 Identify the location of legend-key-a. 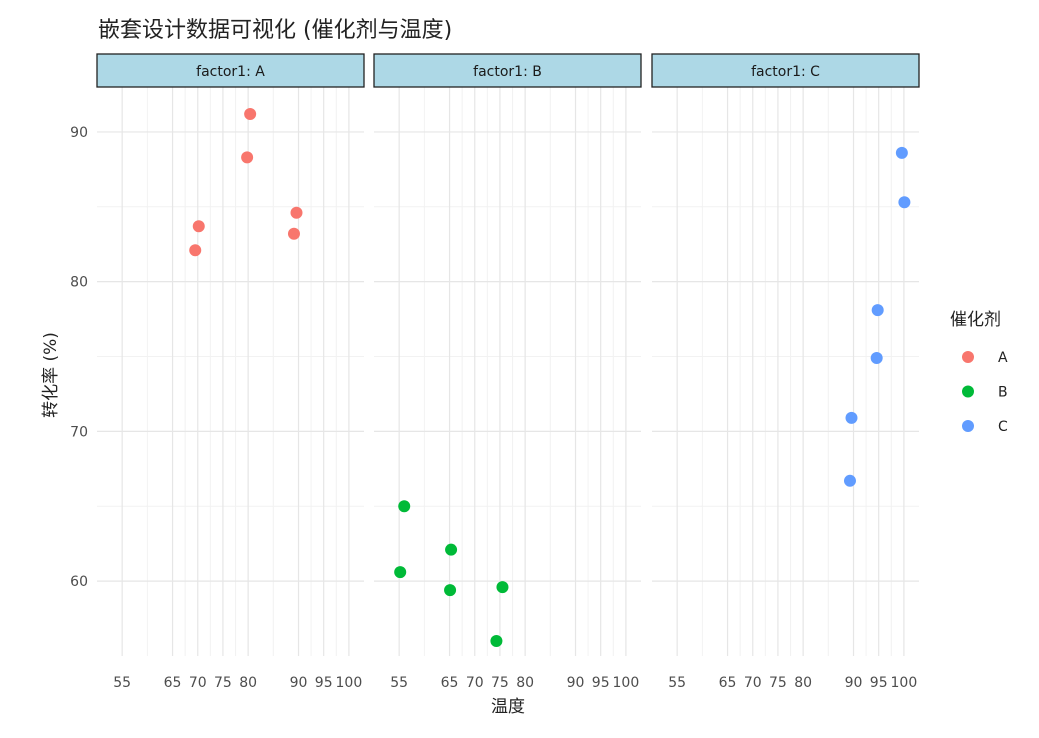
(968, 357).